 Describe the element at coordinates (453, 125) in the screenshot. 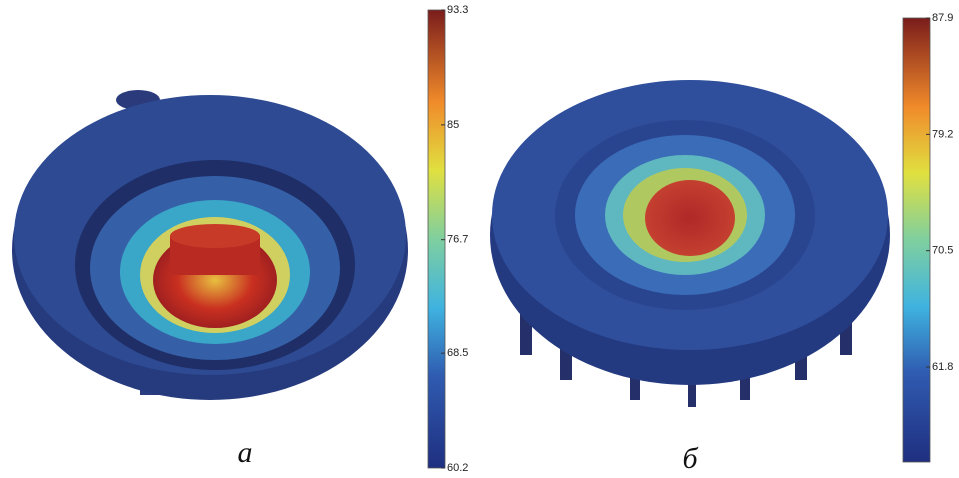

I see `colorbar-tick-label: 85` at that location.